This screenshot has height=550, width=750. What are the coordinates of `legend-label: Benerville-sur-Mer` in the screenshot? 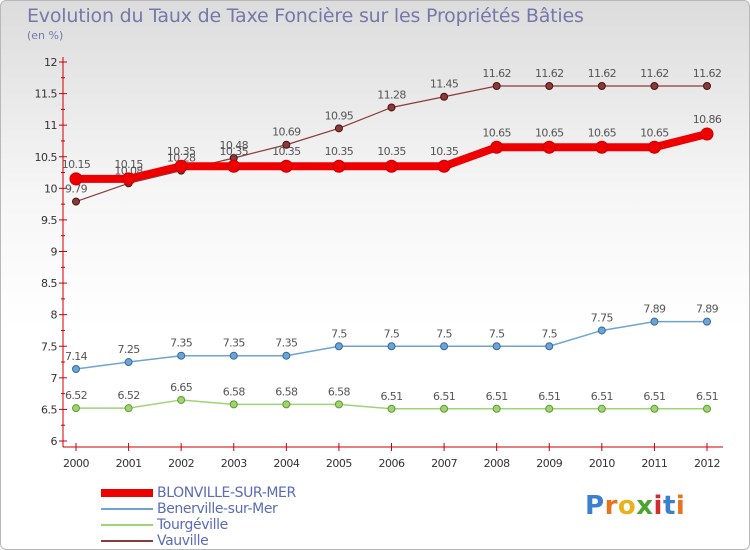 It's located at (217, 509).